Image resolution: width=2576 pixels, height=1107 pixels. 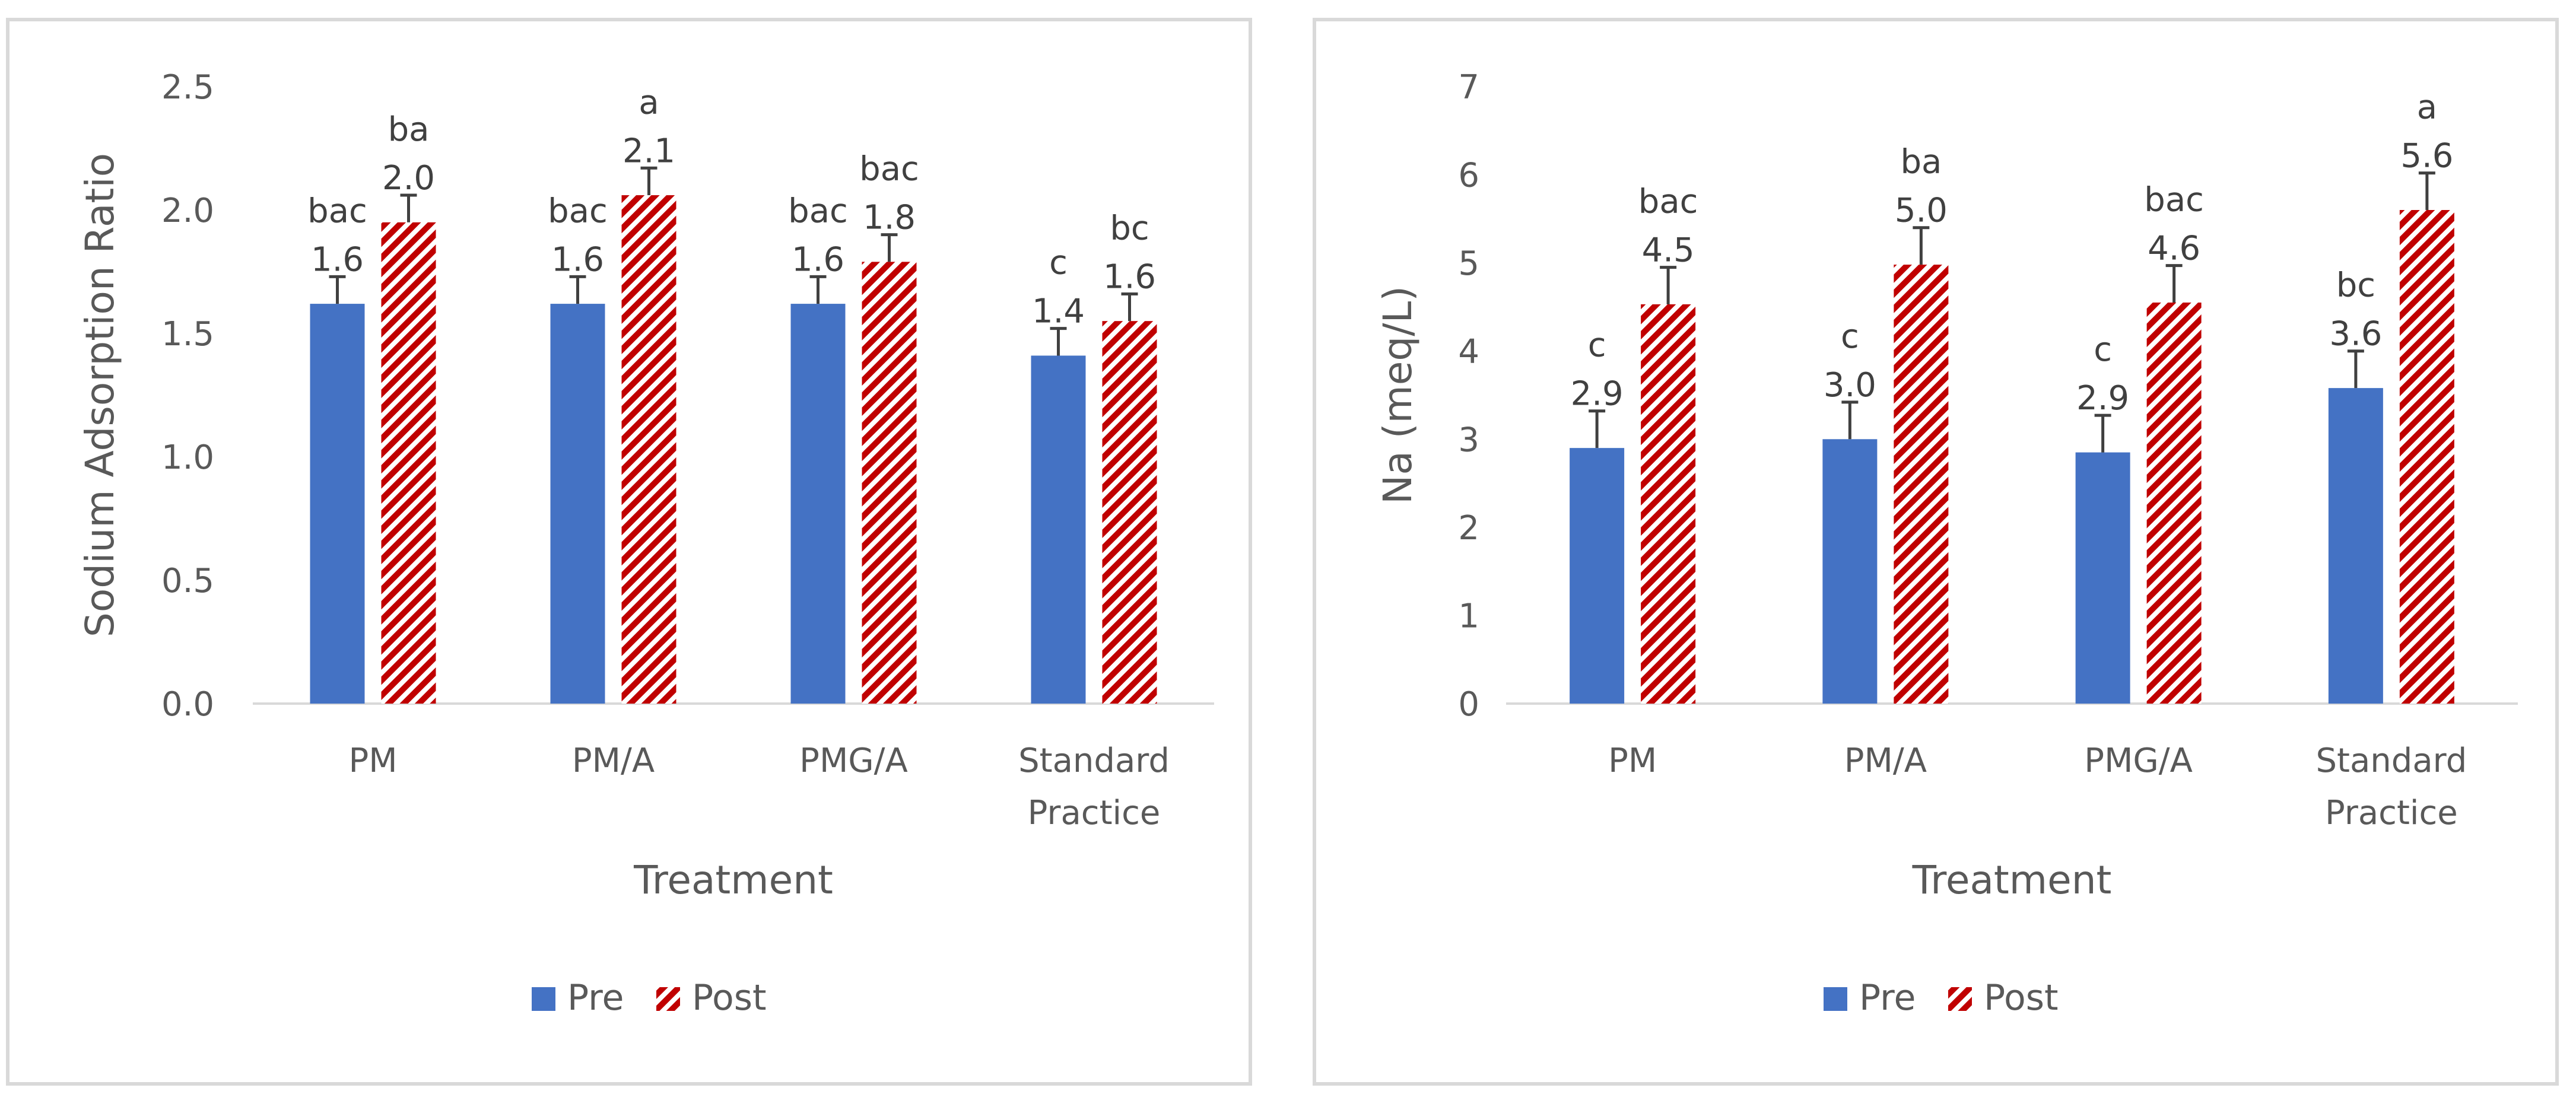 I want to click on y-tick-label: 0.5, so click(x=187, y=581).